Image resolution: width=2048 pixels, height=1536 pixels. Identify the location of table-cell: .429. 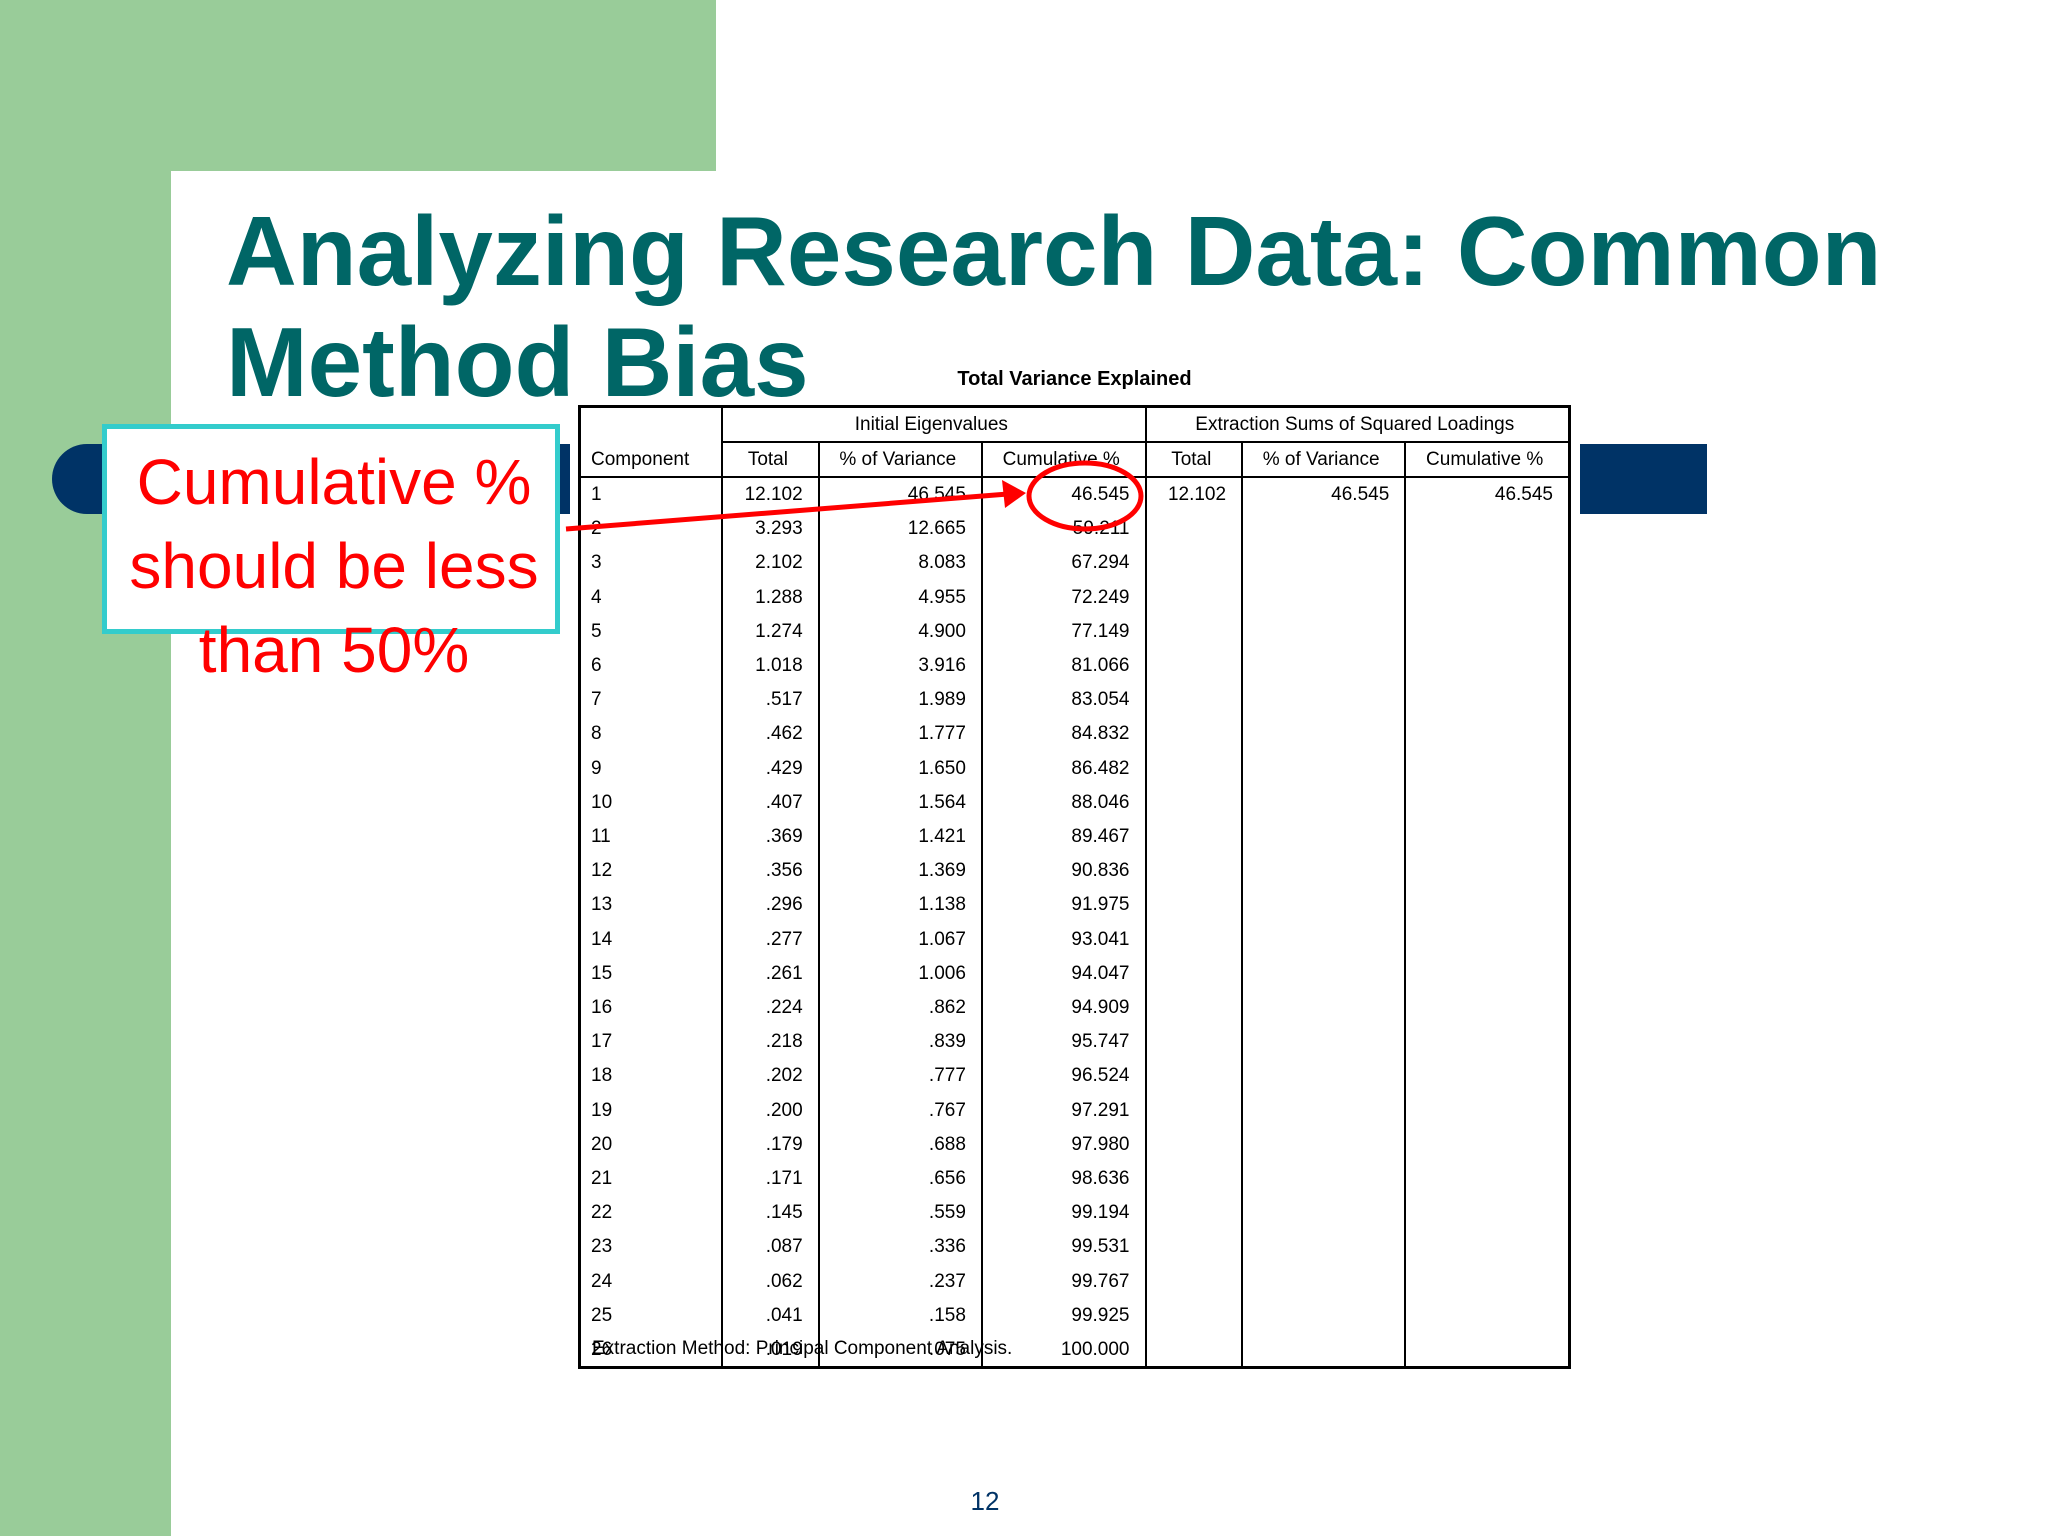
(770, 768).